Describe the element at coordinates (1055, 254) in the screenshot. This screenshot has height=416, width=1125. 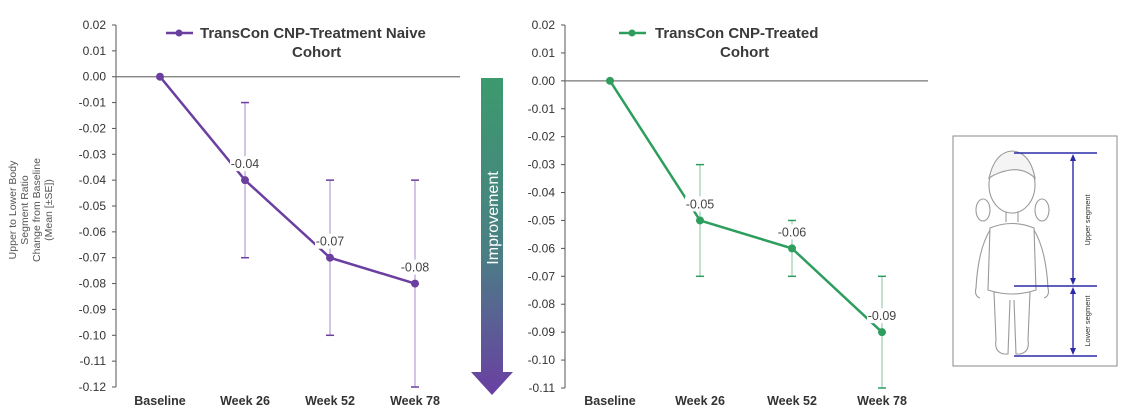
I see `segment-lines` at that location.